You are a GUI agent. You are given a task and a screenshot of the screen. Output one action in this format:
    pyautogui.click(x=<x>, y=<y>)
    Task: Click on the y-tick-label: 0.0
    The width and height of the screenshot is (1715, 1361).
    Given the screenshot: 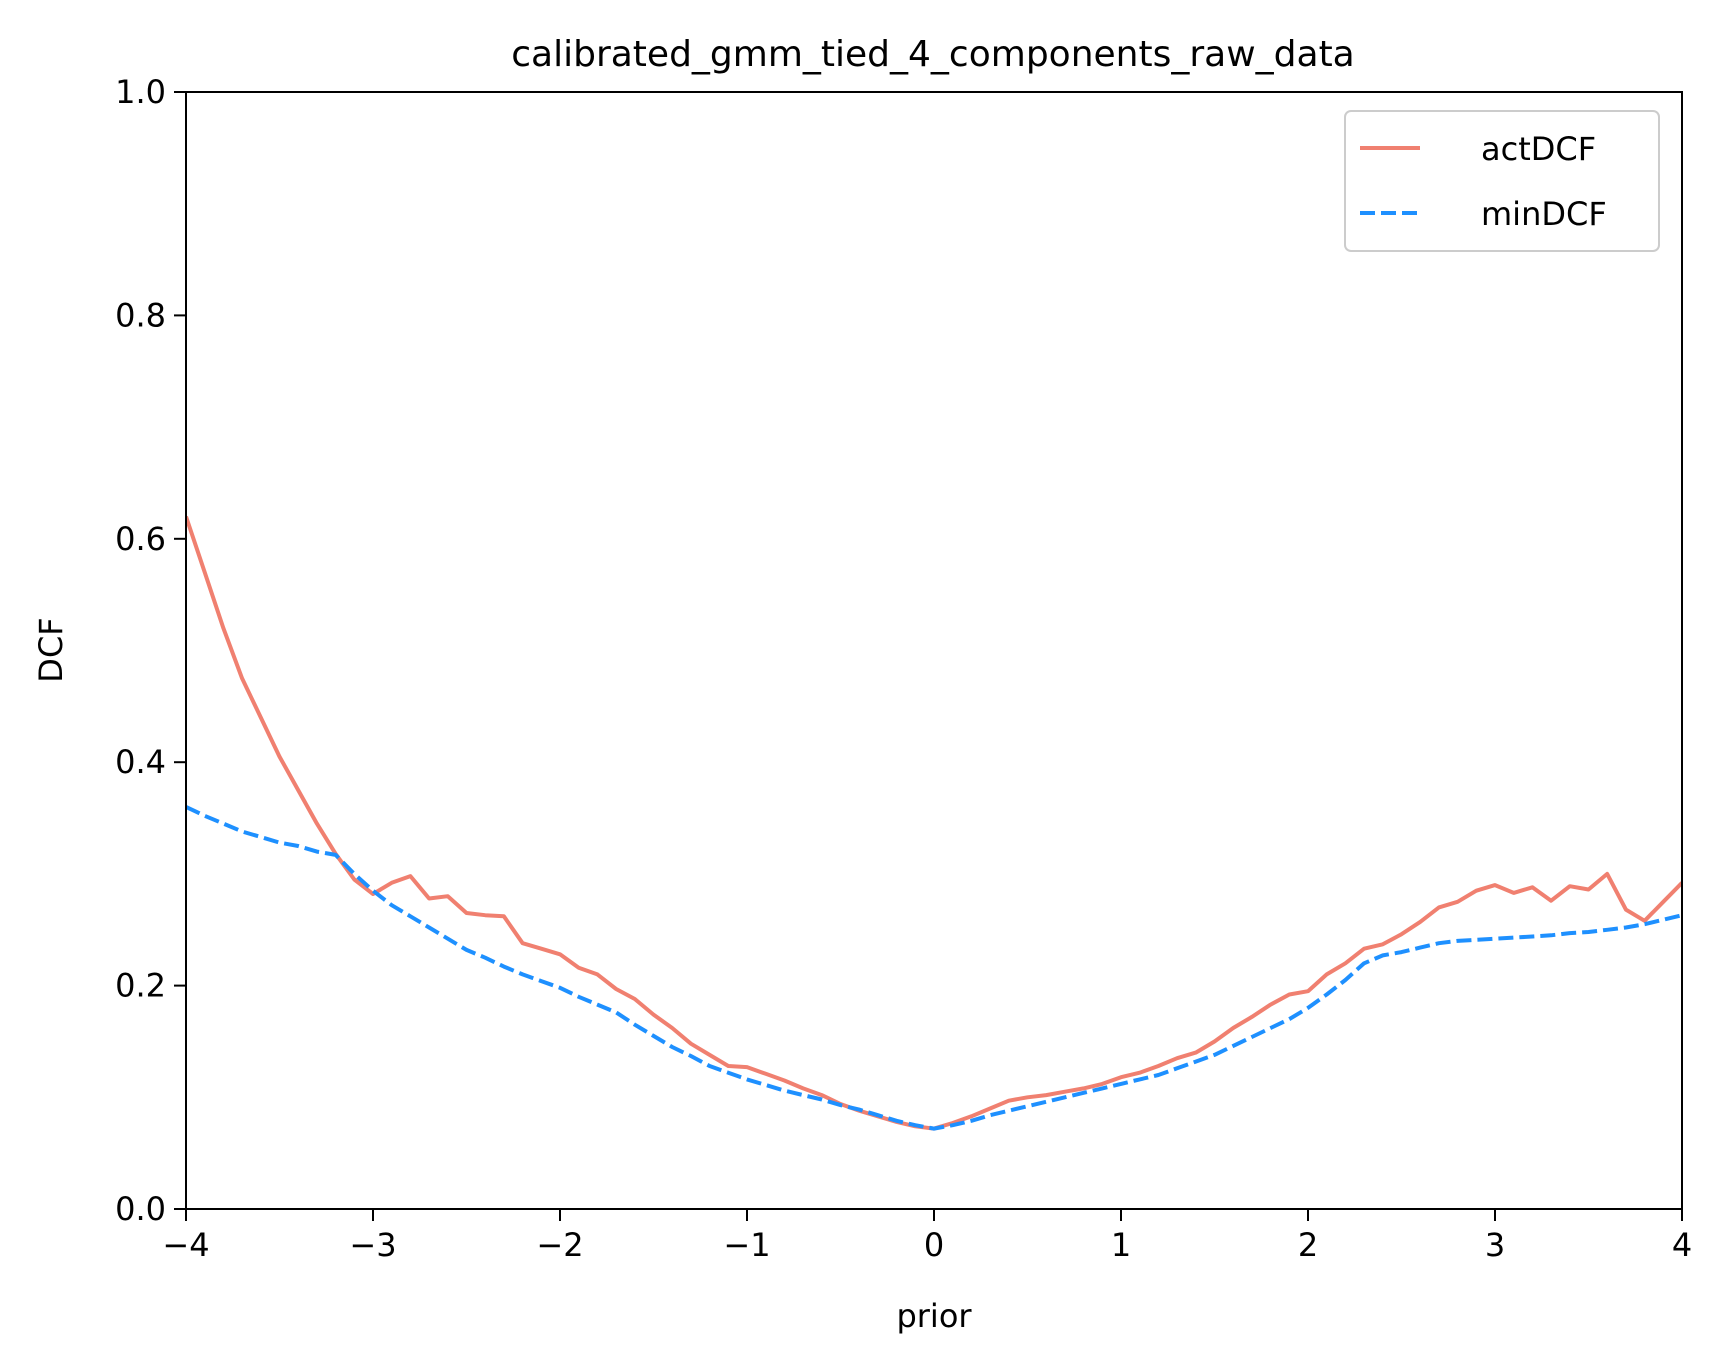 What is the action you would take?
    pyautogui.click(x=140, y=1209)
    